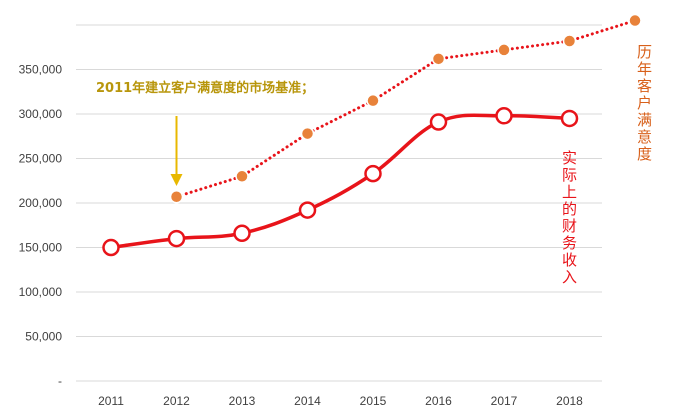 The height and width of the screenshot is (419, 699). What do you see at coordinates (43, 337) in the screenshot?
I see `y-tick-label: 50,000` at bounding box center [43, 337].